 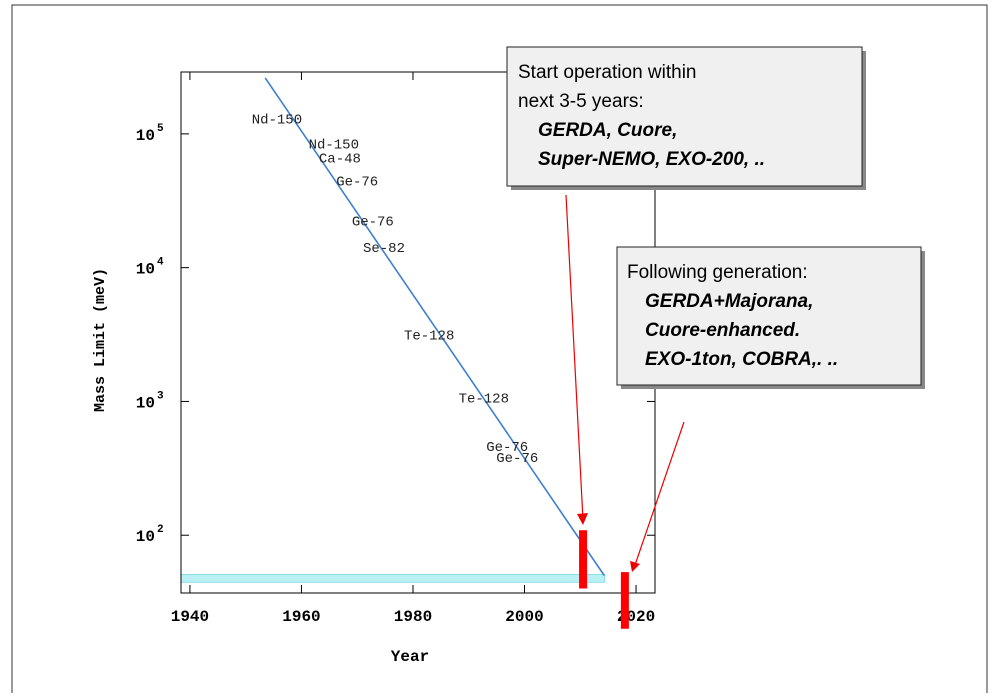 I want to click on note-line: next 3-5 years:, so click(x=581, y=101).